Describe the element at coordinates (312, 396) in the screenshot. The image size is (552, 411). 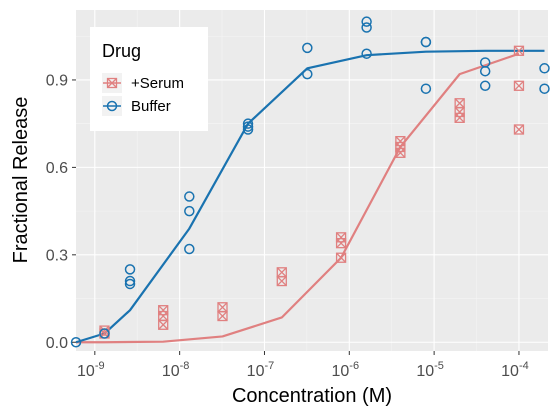
I see `x-axis-title: Concentration (M)` at that location.